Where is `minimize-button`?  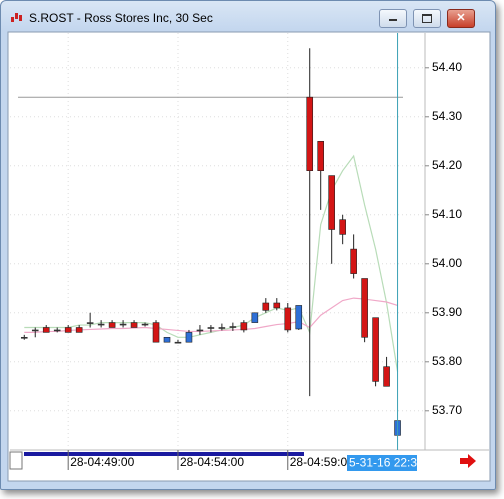
minimize-button is located at coordinates (393, 18).